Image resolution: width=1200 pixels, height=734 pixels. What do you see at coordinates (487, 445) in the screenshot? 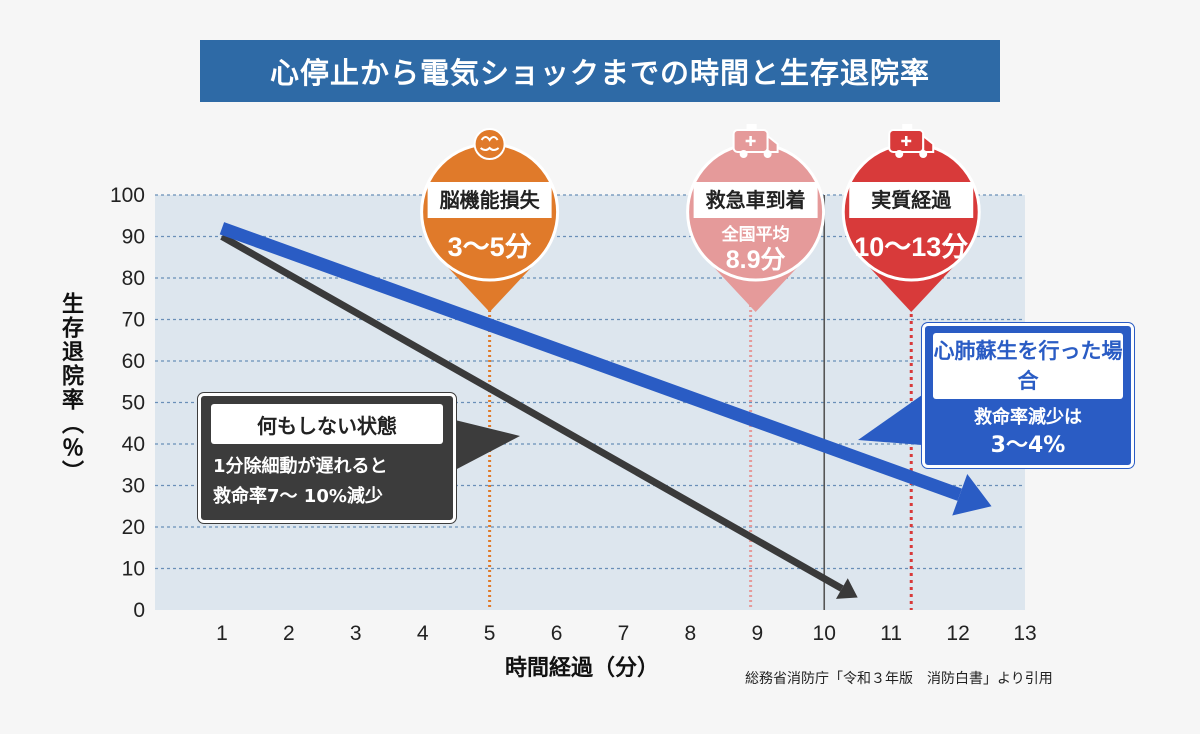
I see `no-action-callout-pointer` at bounding box center [487, 445].